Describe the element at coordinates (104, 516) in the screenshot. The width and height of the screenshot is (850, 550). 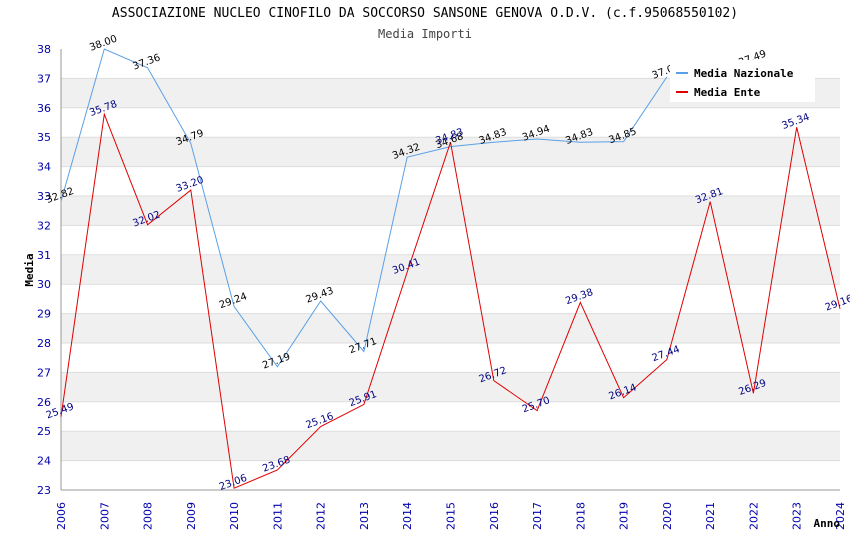
I see `x-tick-label: 2007` at that location.